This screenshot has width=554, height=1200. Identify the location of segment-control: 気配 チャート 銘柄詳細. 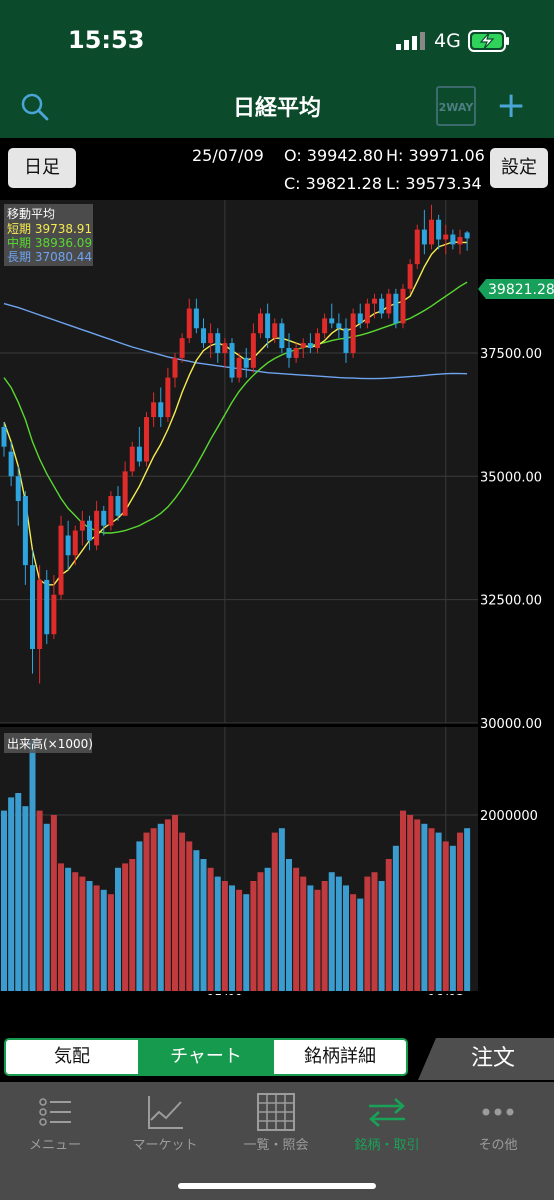
(206, 1057).